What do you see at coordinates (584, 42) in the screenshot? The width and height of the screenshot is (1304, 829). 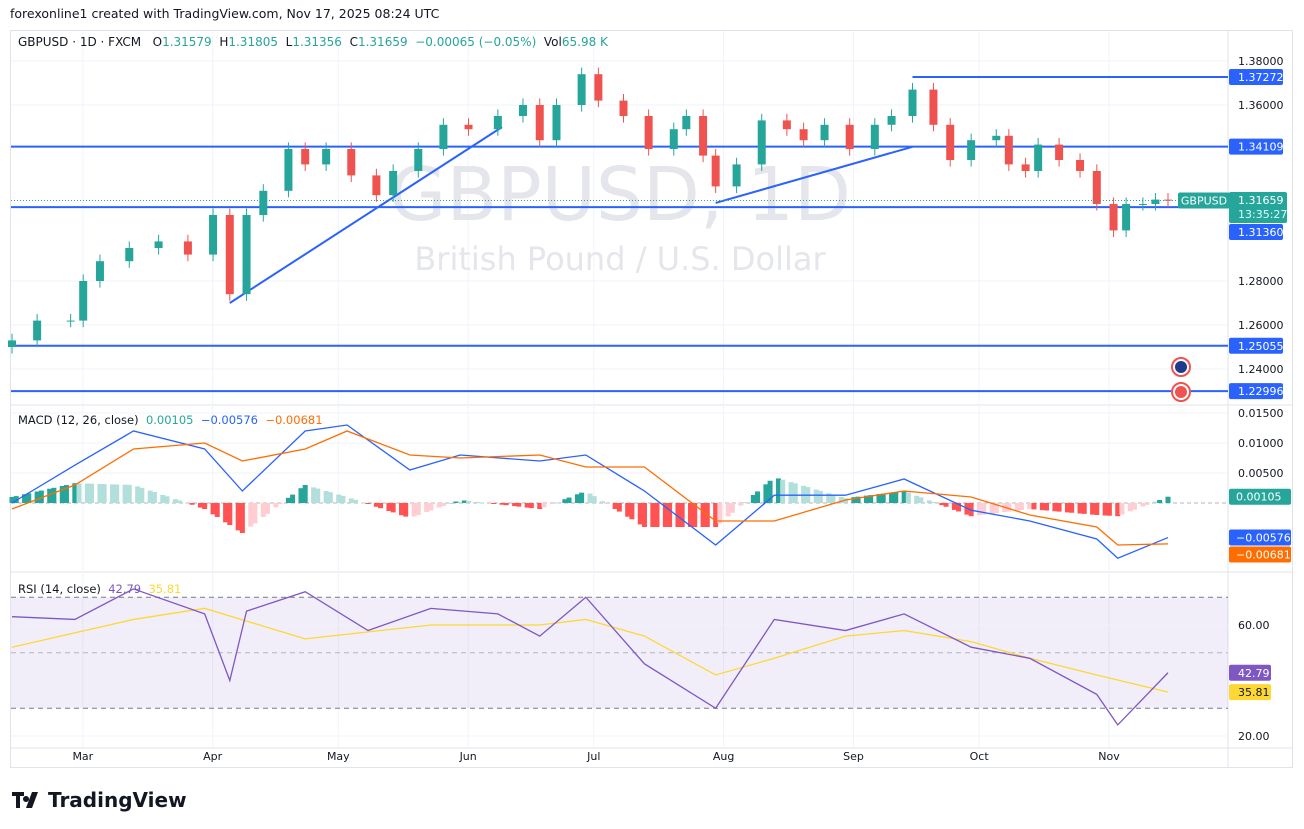 I see `volume-value: 65.98 K` at bounding box center [584, 42].